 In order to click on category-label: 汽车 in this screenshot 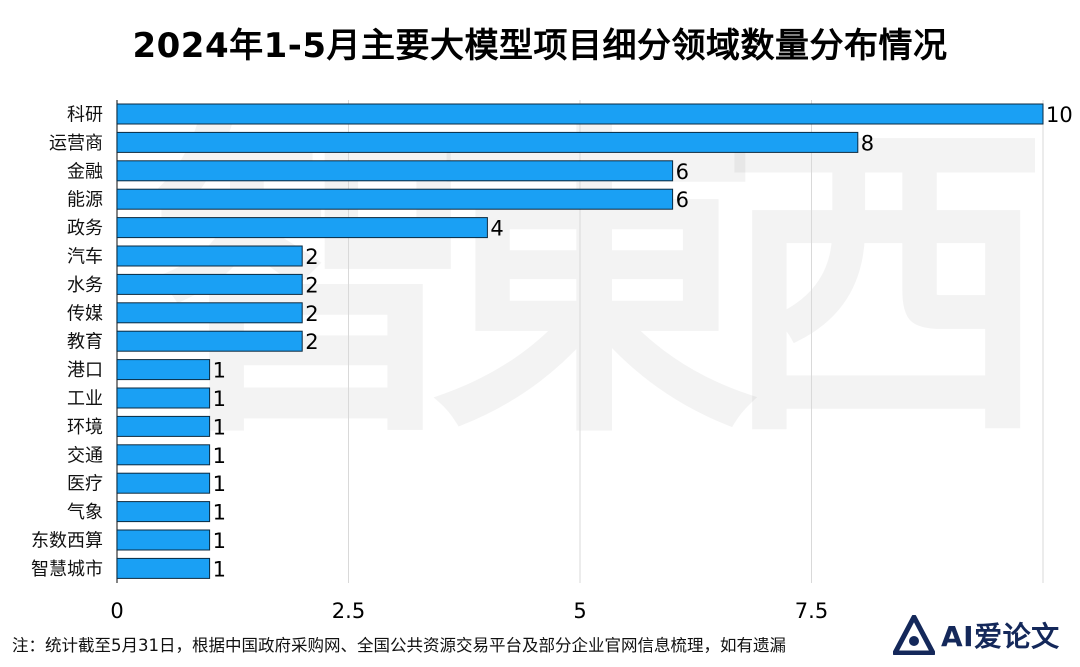, I will do `click(85, 257)`.